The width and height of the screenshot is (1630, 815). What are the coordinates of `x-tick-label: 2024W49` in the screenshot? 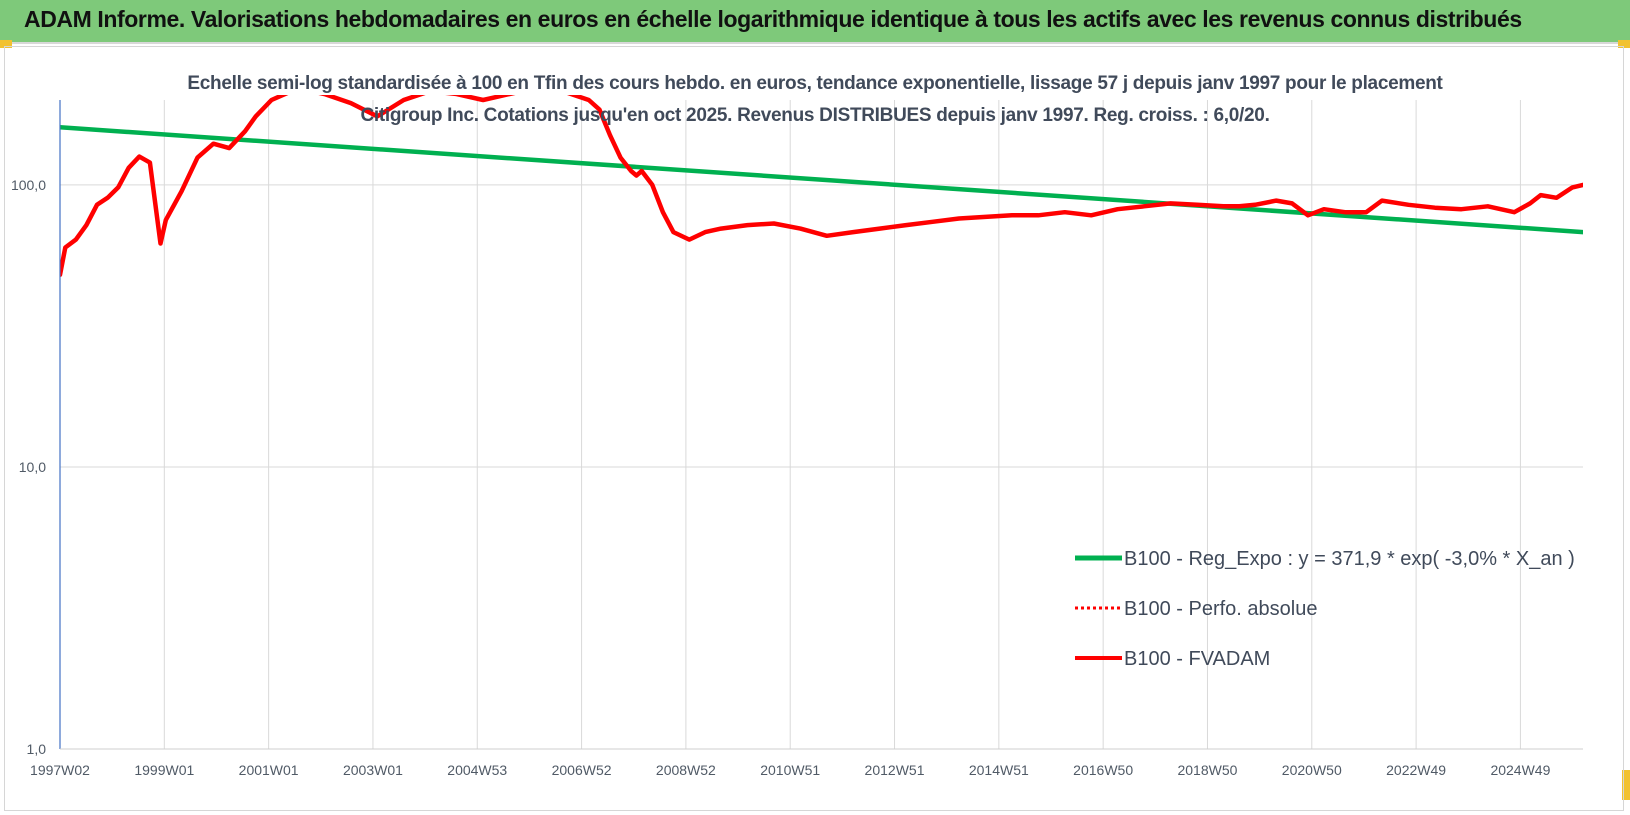 It's located at (1520, 770).